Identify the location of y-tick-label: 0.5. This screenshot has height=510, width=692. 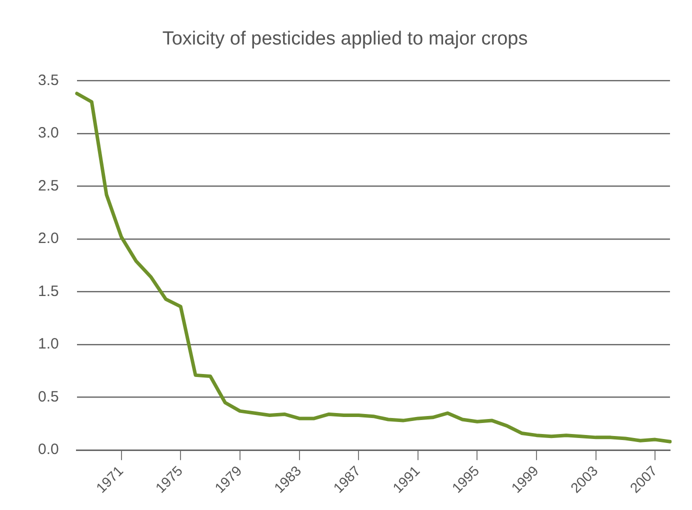
(48, 397).